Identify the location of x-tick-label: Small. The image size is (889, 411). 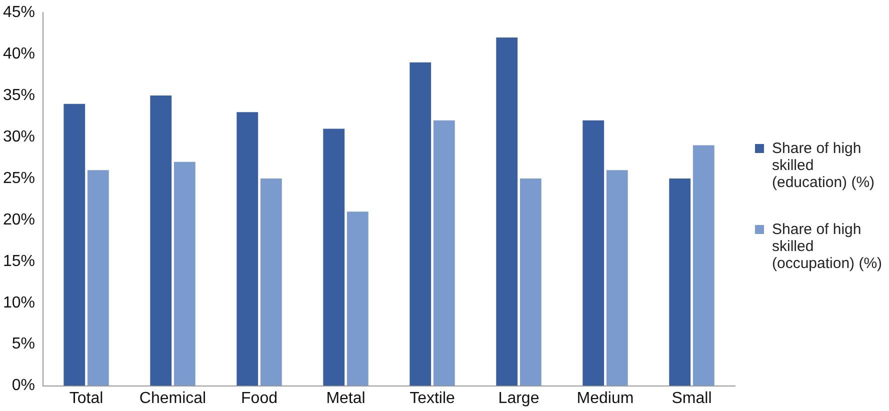
(692, 398).